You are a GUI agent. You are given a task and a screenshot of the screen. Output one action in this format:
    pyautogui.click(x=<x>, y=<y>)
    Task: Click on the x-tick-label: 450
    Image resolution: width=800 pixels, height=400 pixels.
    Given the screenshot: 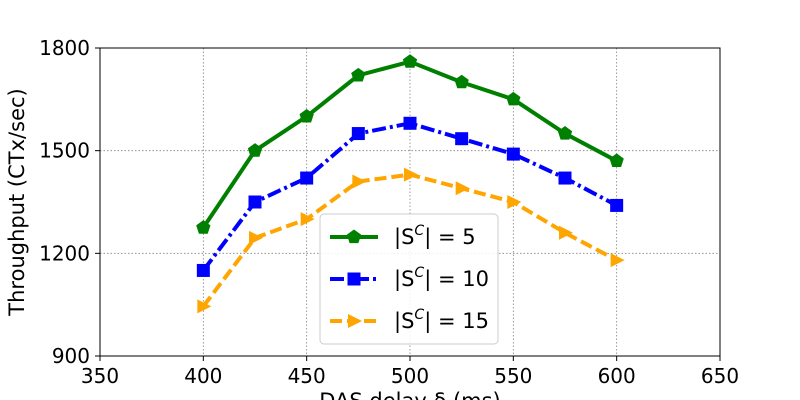 What is the action you would take?
    pyautogui.click(x=307, y=376)
    